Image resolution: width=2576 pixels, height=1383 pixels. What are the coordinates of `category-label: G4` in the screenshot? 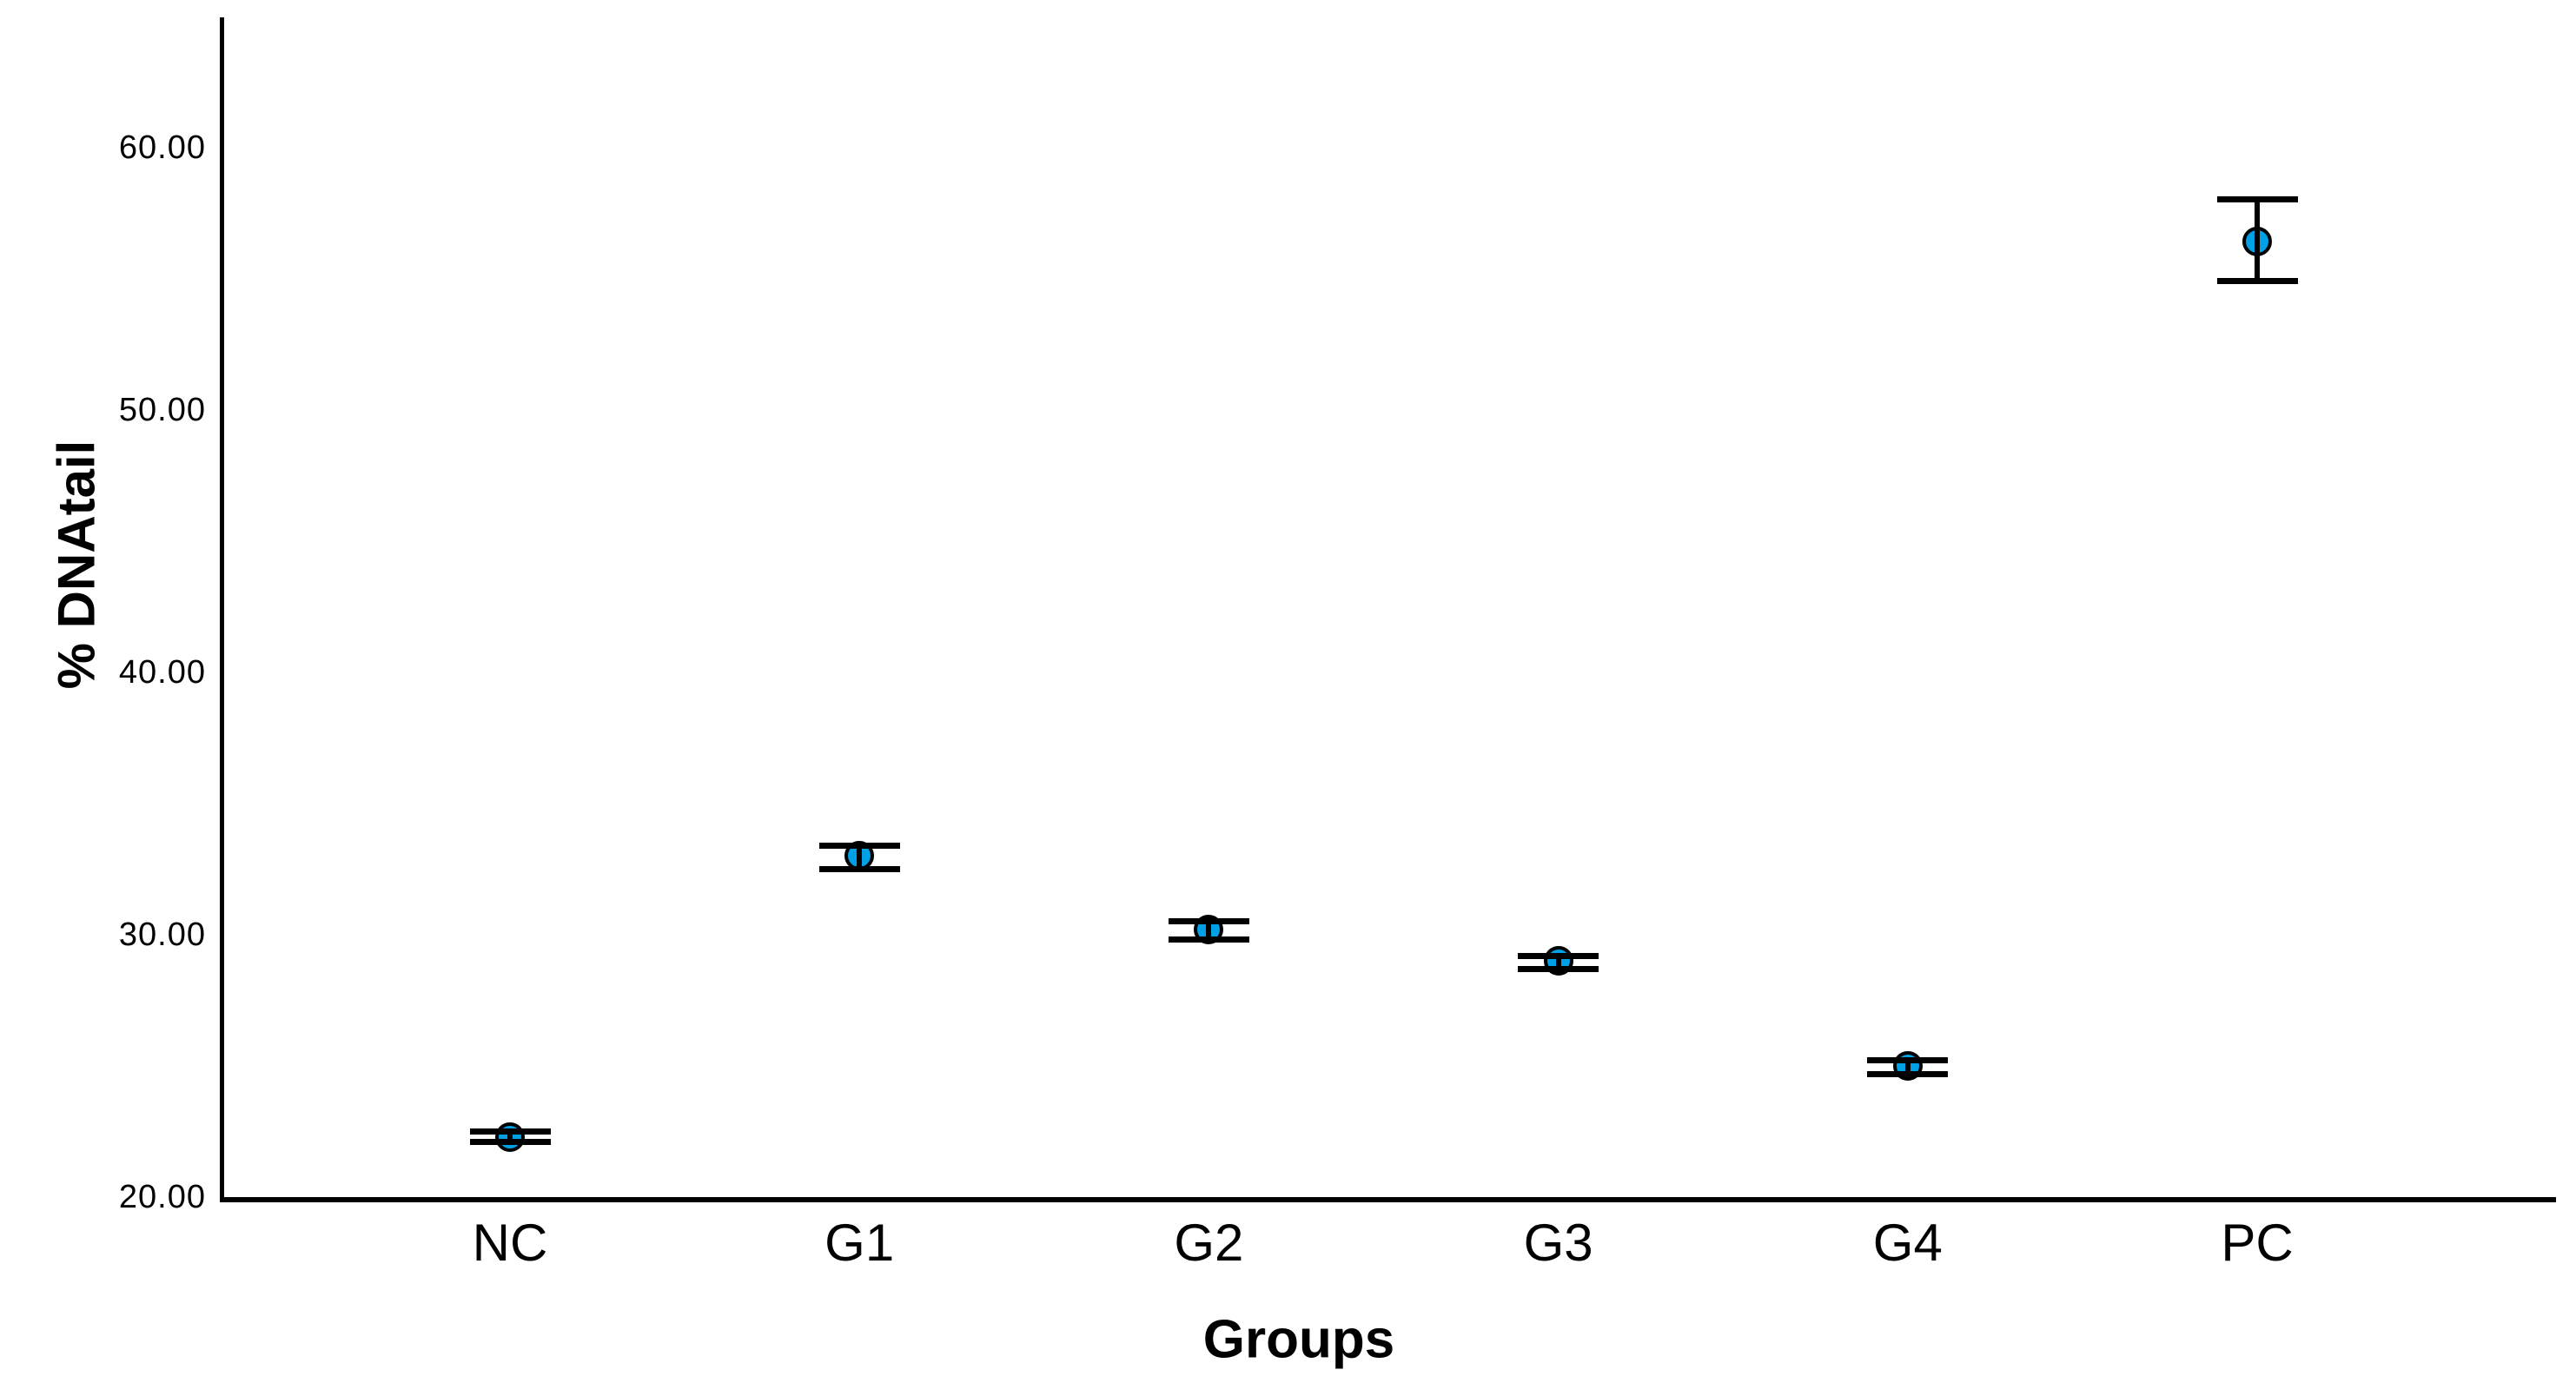 It's located at (1907, 1243).